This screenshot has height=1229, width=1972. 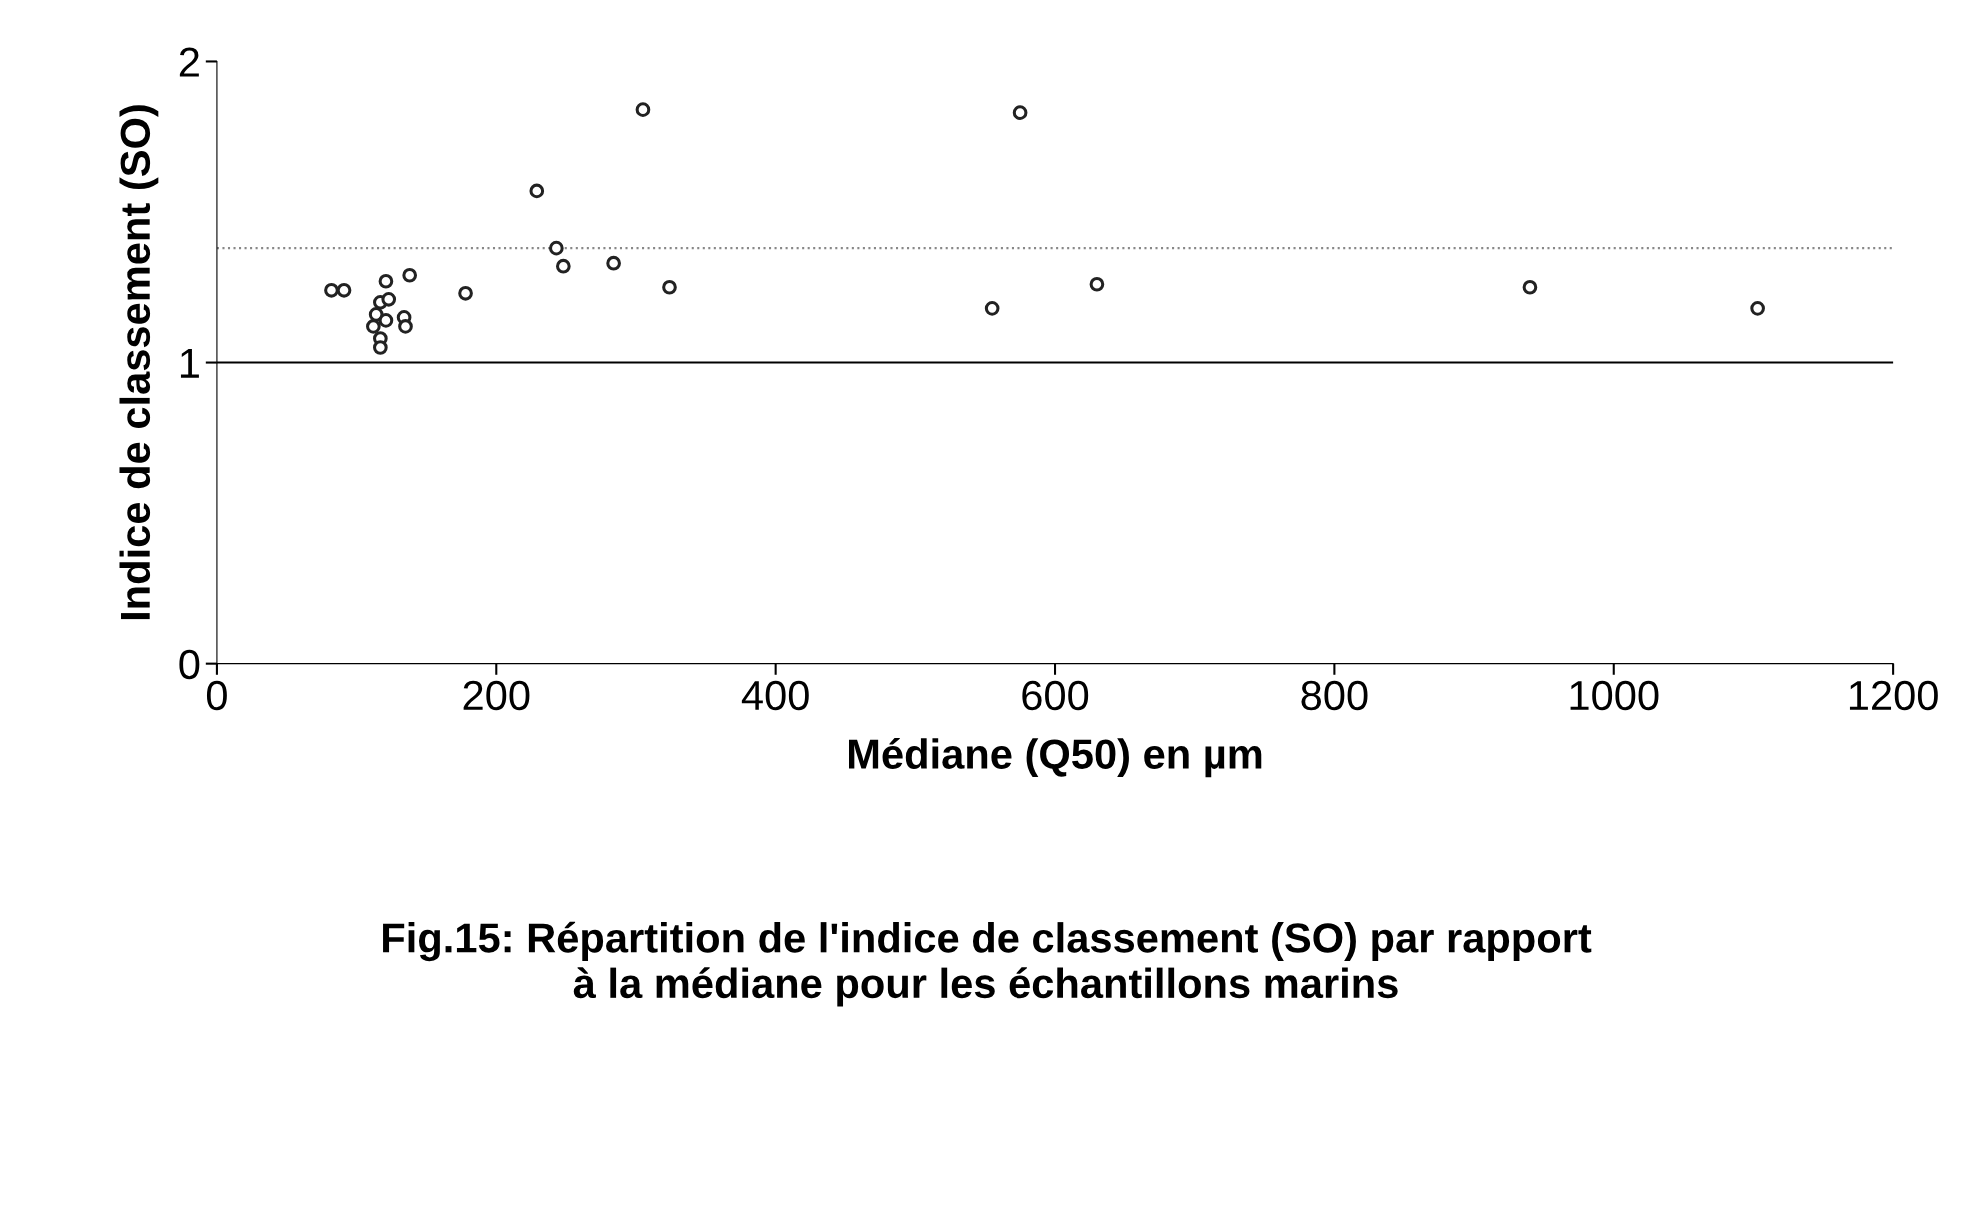 I want to click on x-axis-title: Médiane (Q50) en µm, so click(x=1055, y=757).